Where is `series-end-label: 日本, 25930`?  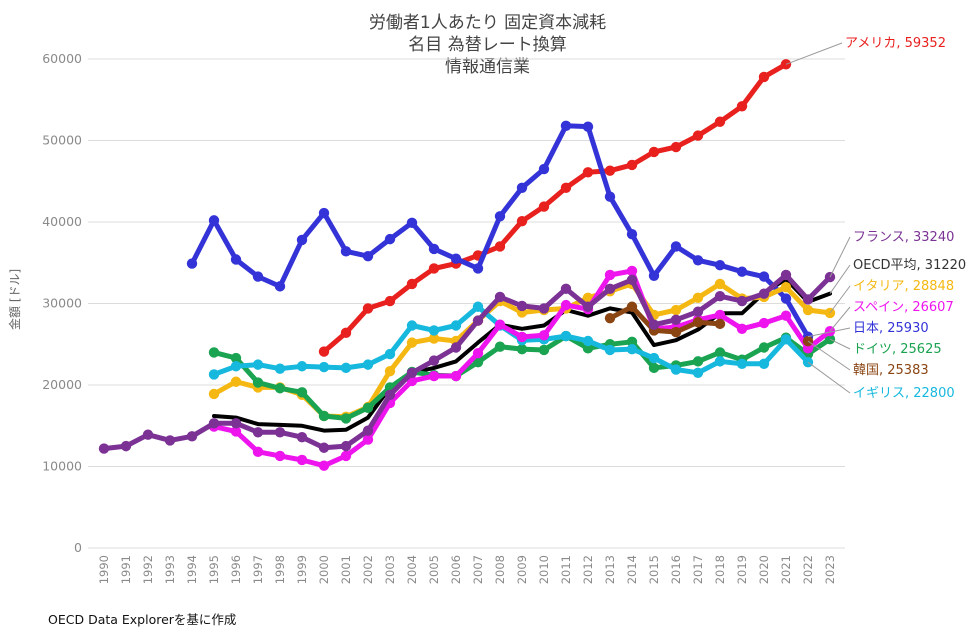 series-end-label: 日本, 25930 is located at coordinates (891, 328).